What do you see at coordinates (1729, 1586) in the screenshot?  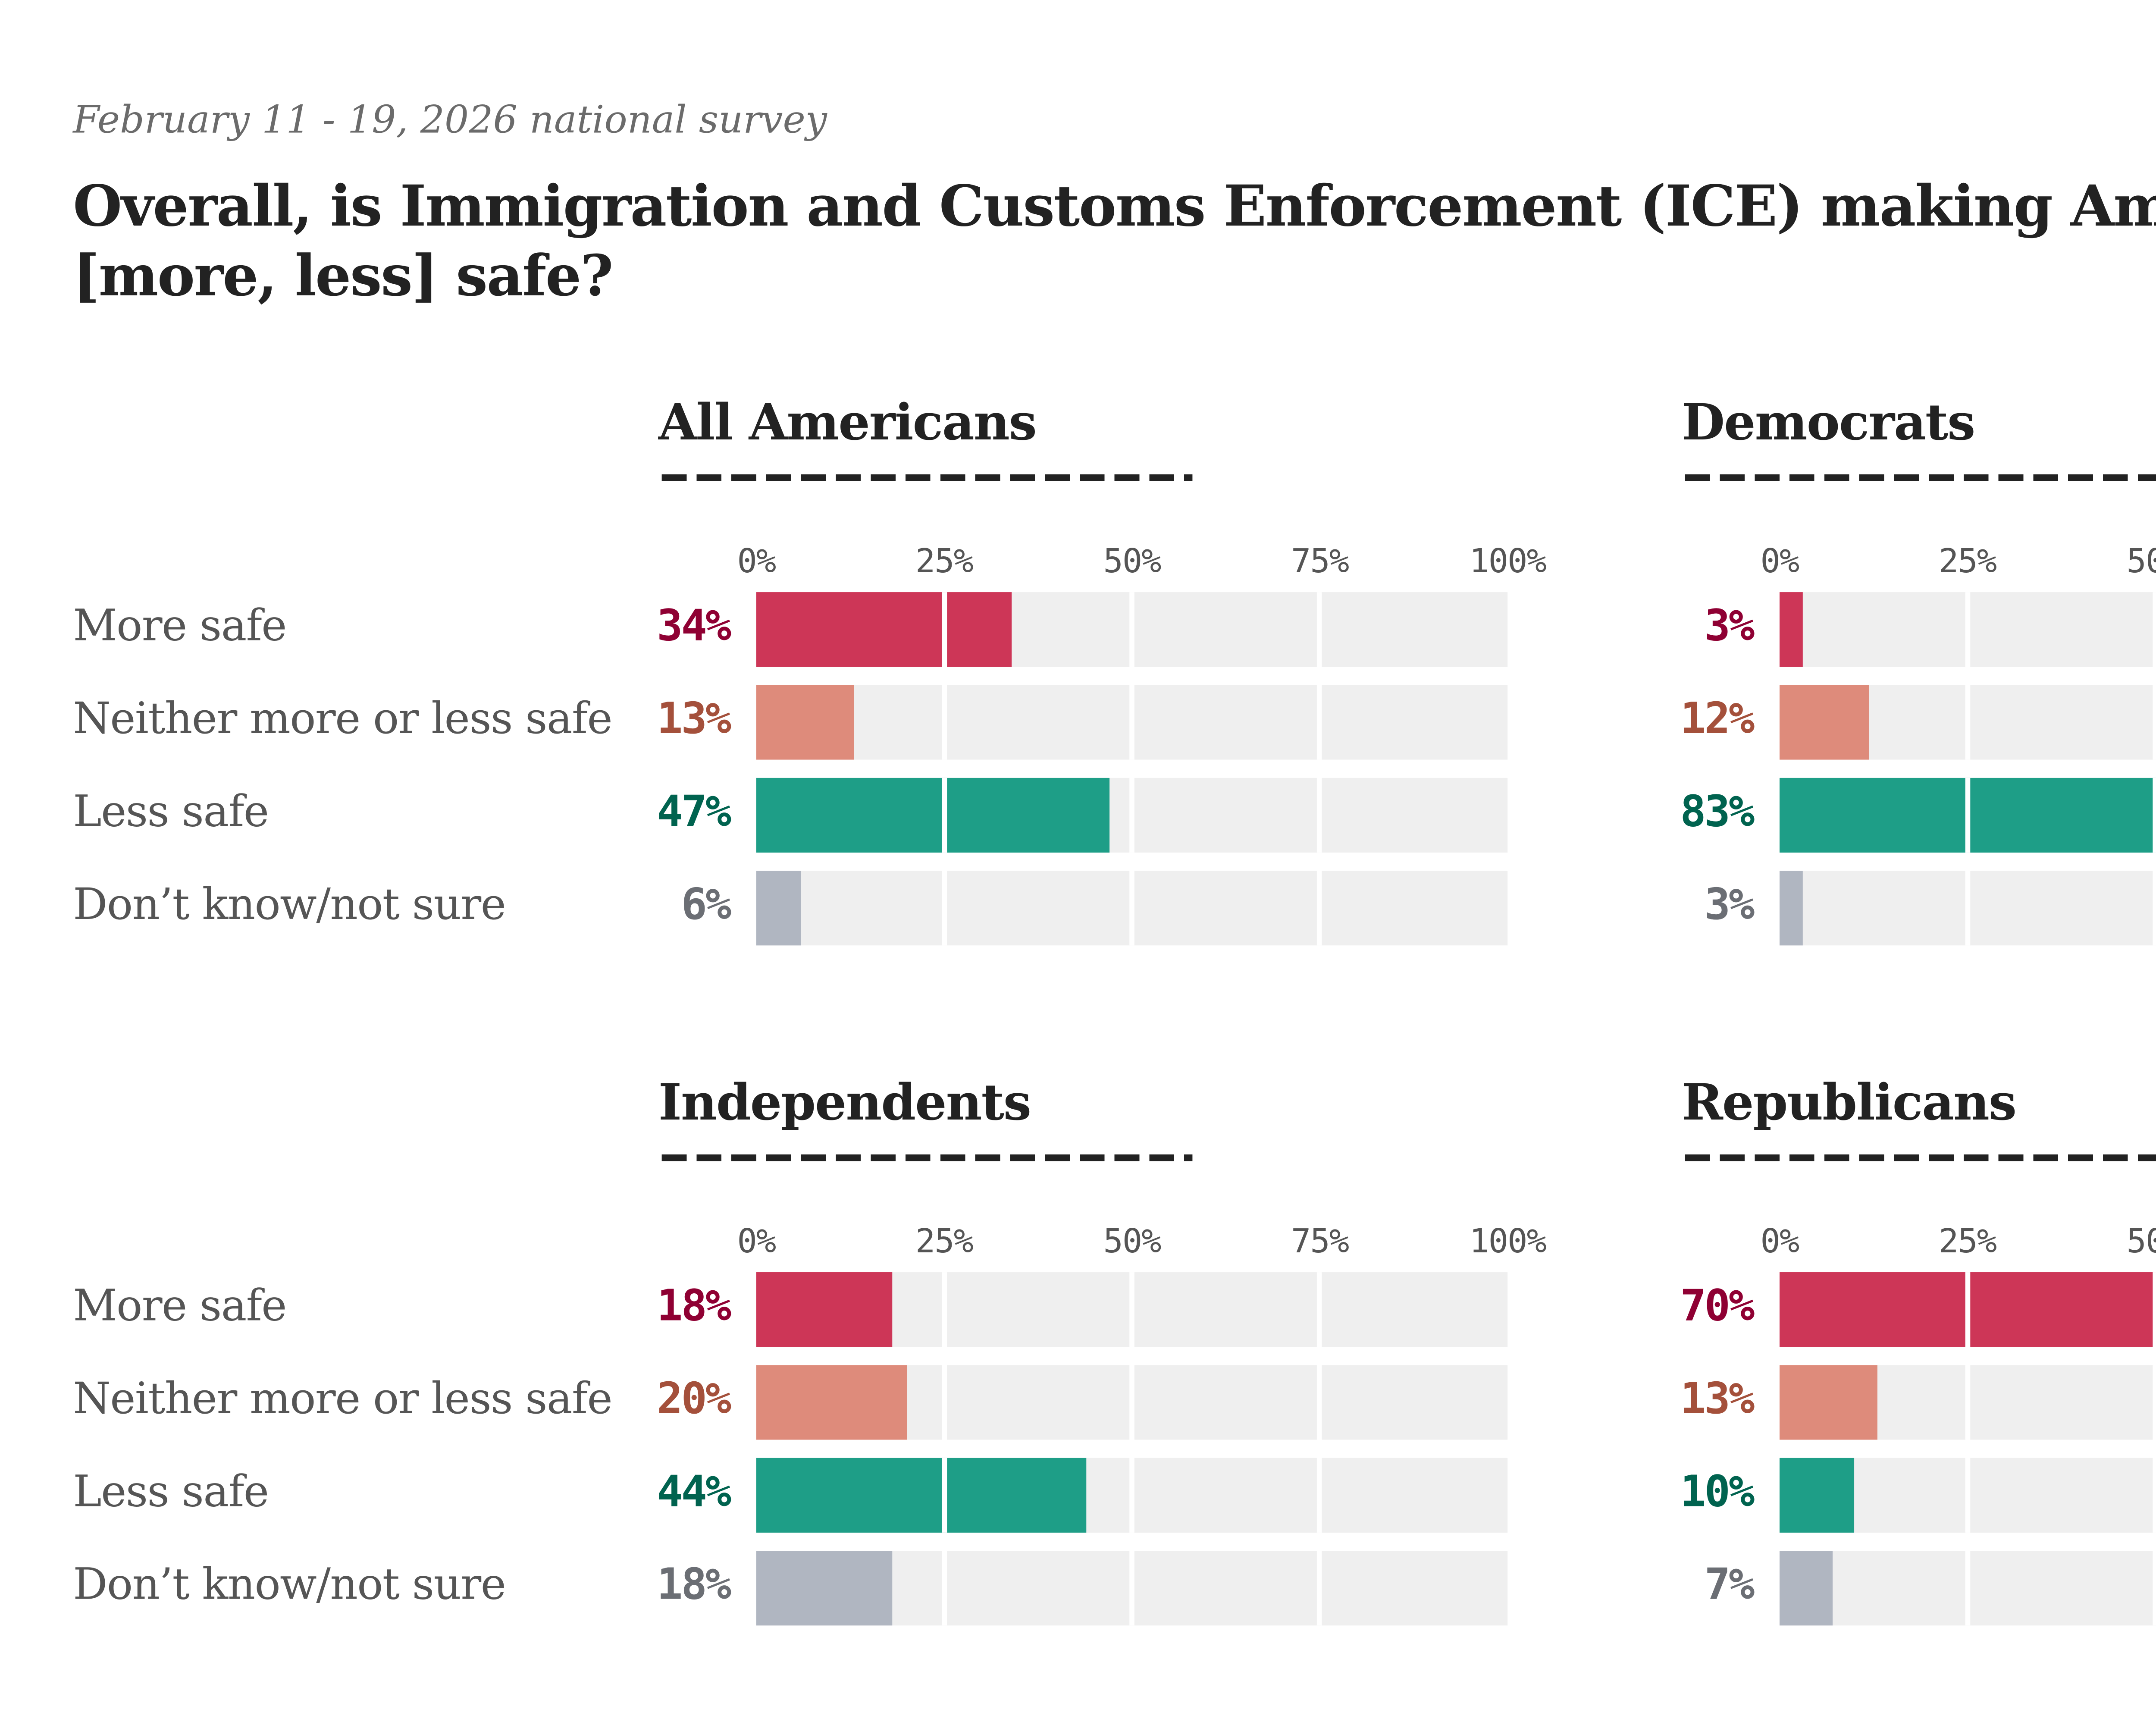 I see `data-label: 7%` at bounding box center [1729, 1586].